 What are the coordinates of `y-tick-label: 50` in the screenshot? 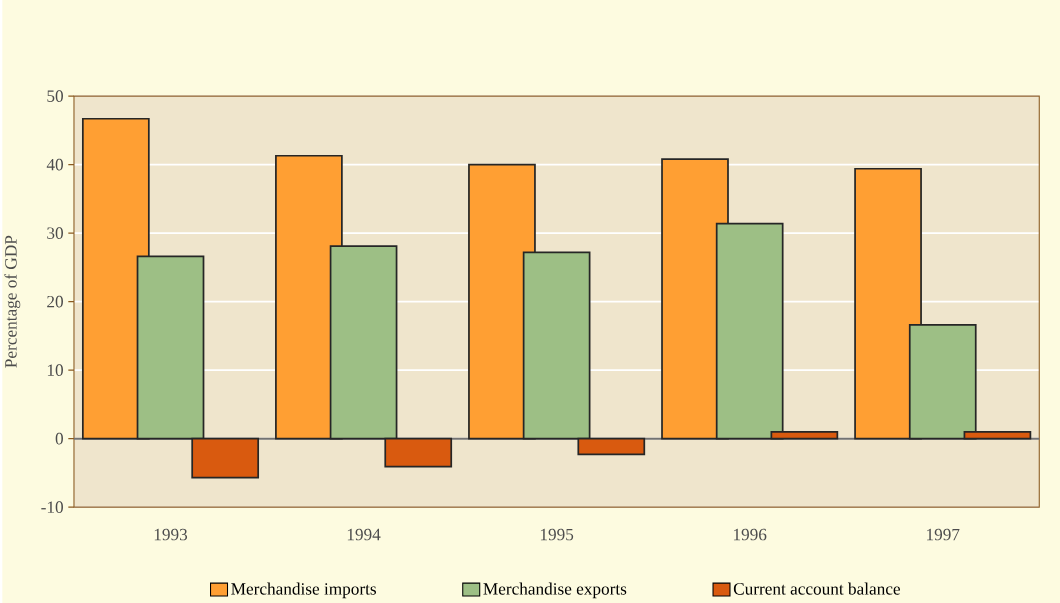 It's located at (55, 96).